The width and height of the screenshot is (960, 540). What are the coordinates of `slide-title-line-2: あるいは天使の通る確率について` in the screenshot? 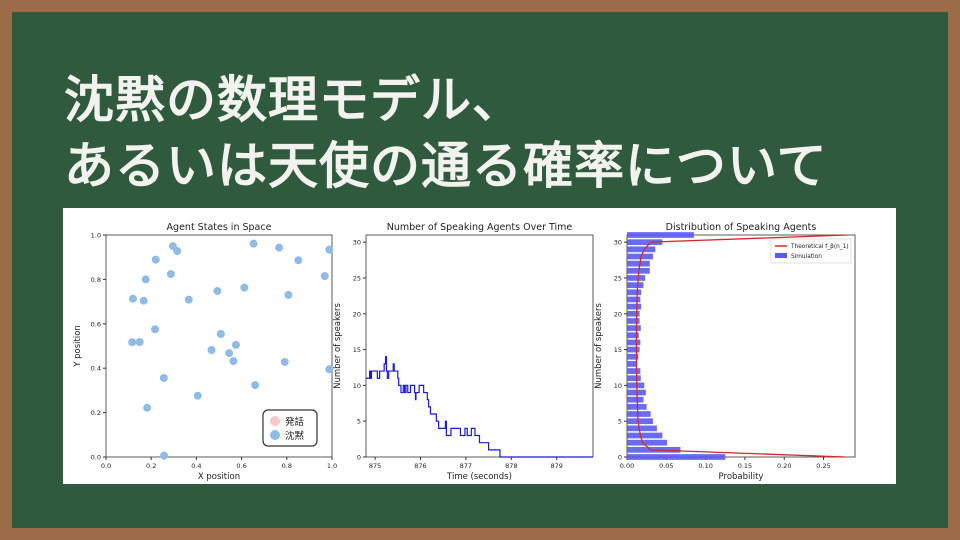 It's located at (446, 166).